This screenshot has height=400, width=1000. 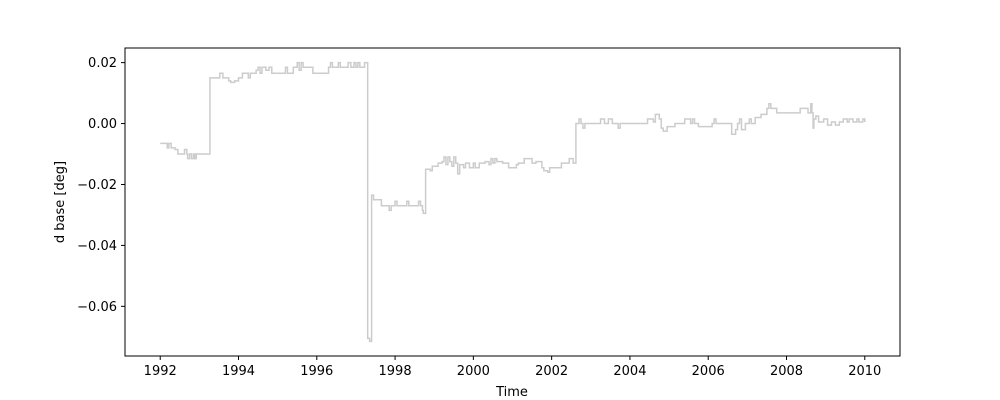 What do you see at coordinates (316, 371) in the screenshot?
I see `x-tick-label: 1996` at bounding box center [316, 371].